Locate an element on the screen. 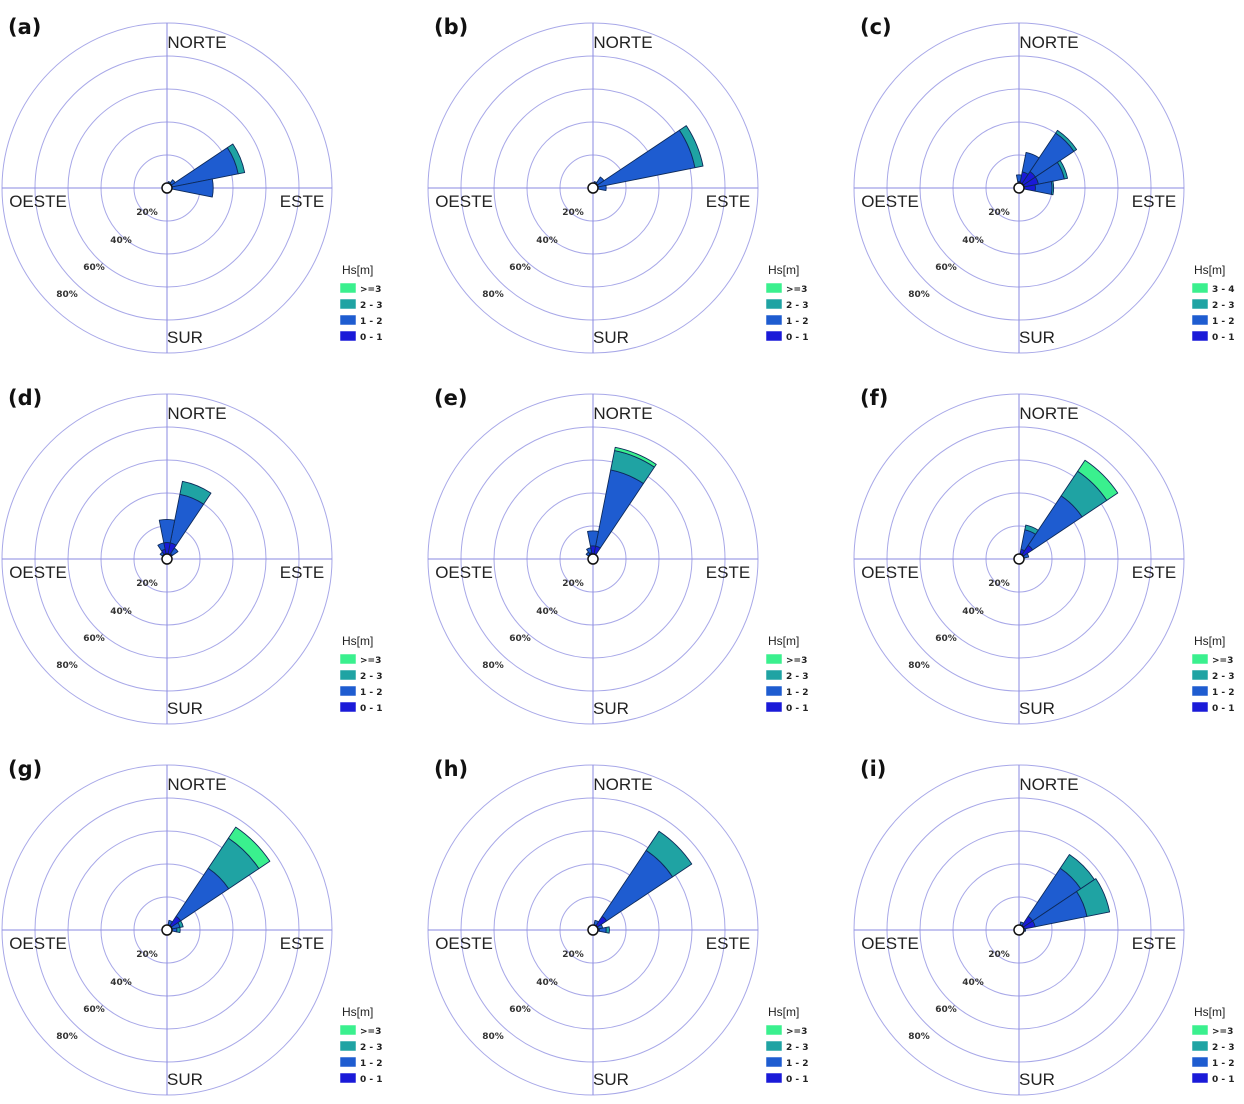  panel-label: (c) is located at coordinates (876, 27).